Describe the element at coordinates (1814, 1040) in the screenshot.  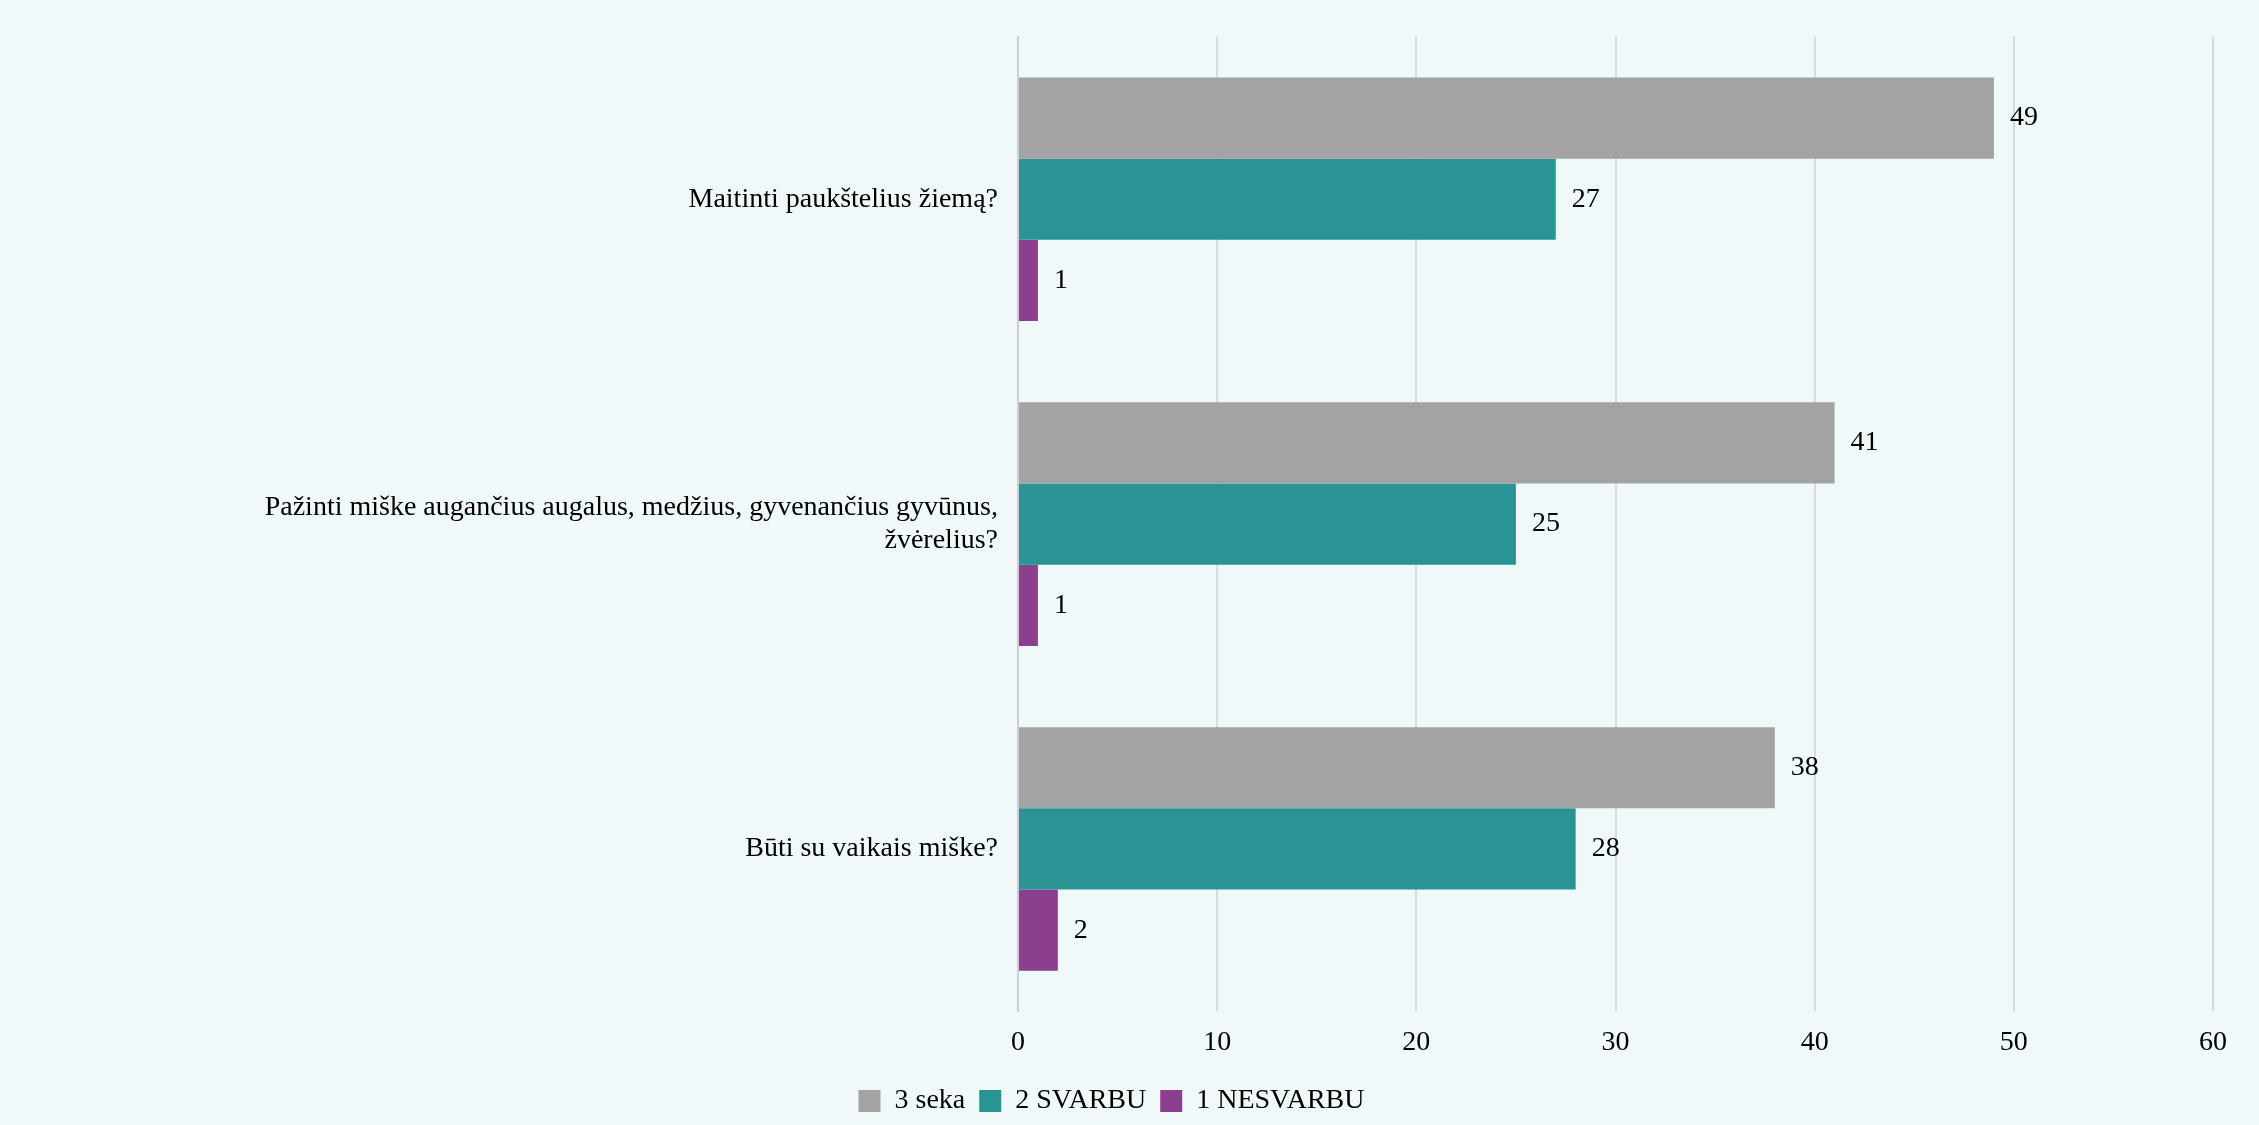
I see `x-tick-label: 40` at that location.